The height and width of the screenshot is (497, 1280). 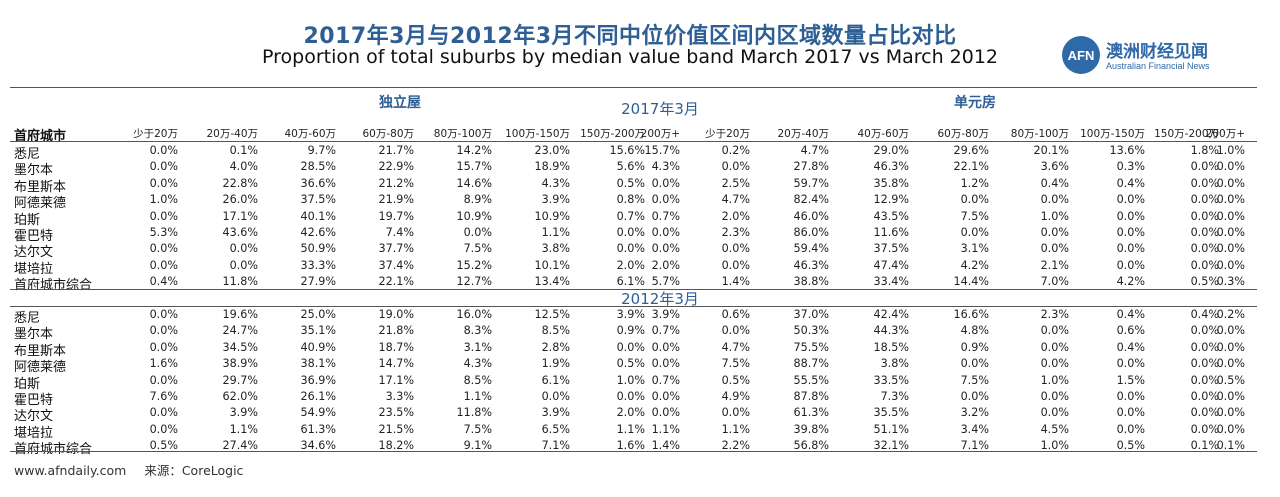 I want to click on house-band-header: 40万-60万, so click(x=310, y=134).